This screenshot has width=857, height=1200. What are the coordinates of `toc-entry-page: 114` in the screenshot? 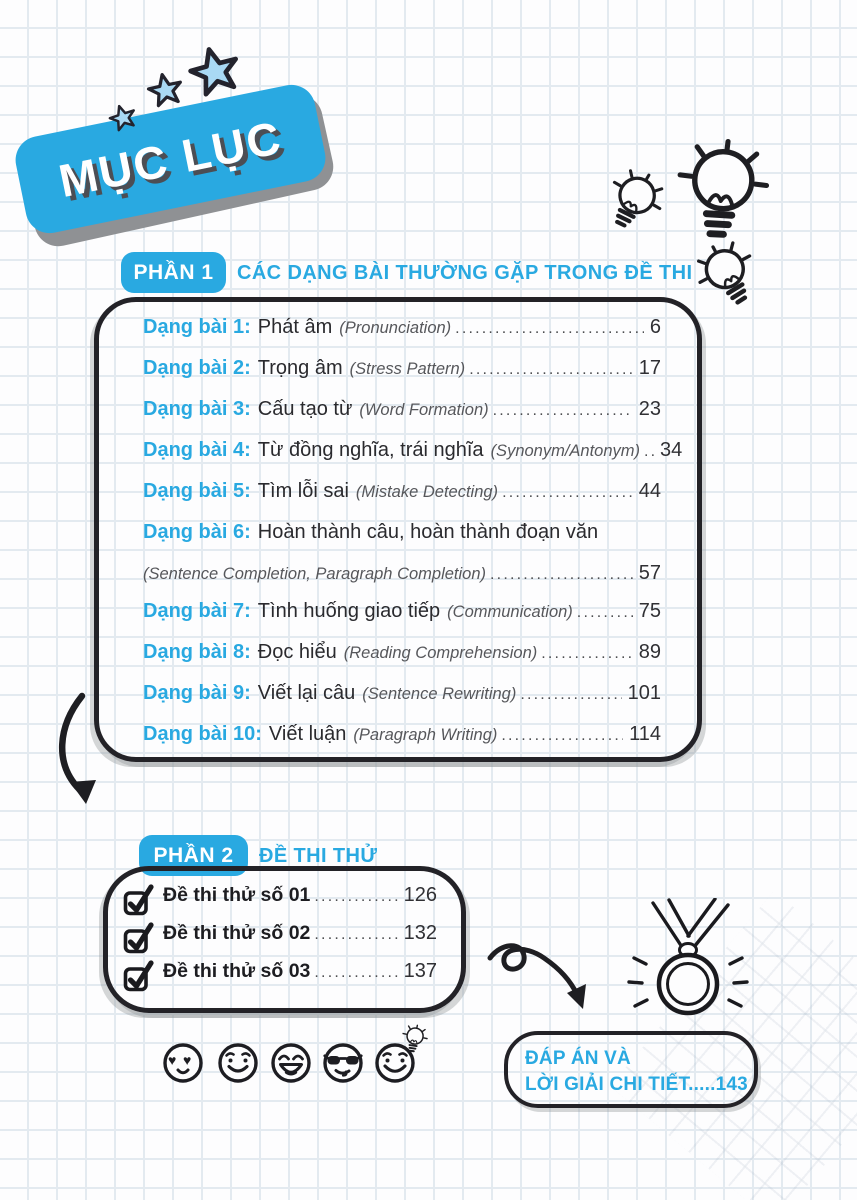 It's located at (645, 734).